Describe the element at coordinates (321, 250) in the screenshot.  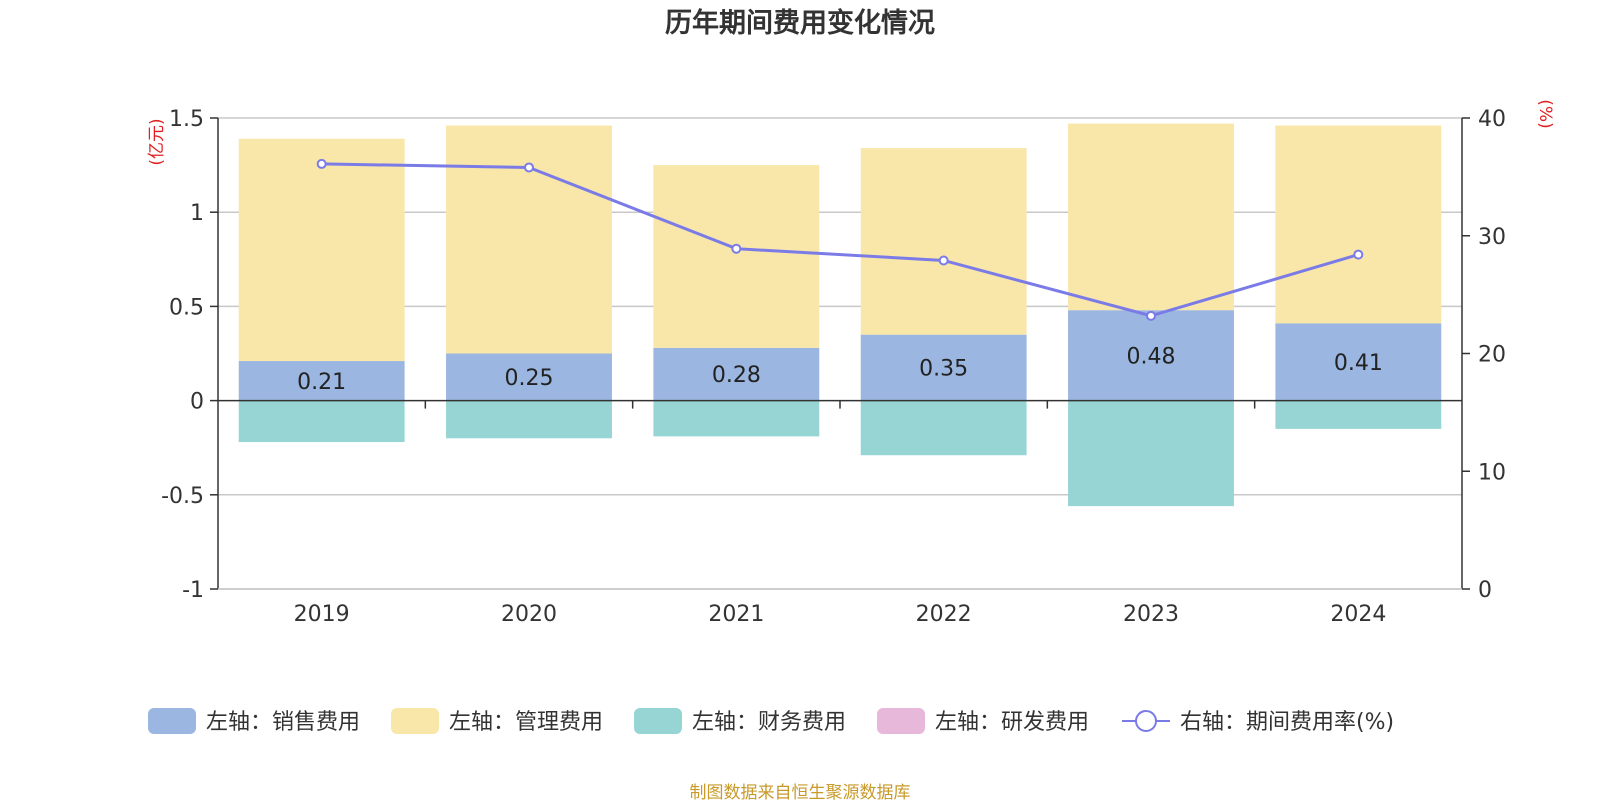
I see `bar-左轴：管理费用-2019` at that location.